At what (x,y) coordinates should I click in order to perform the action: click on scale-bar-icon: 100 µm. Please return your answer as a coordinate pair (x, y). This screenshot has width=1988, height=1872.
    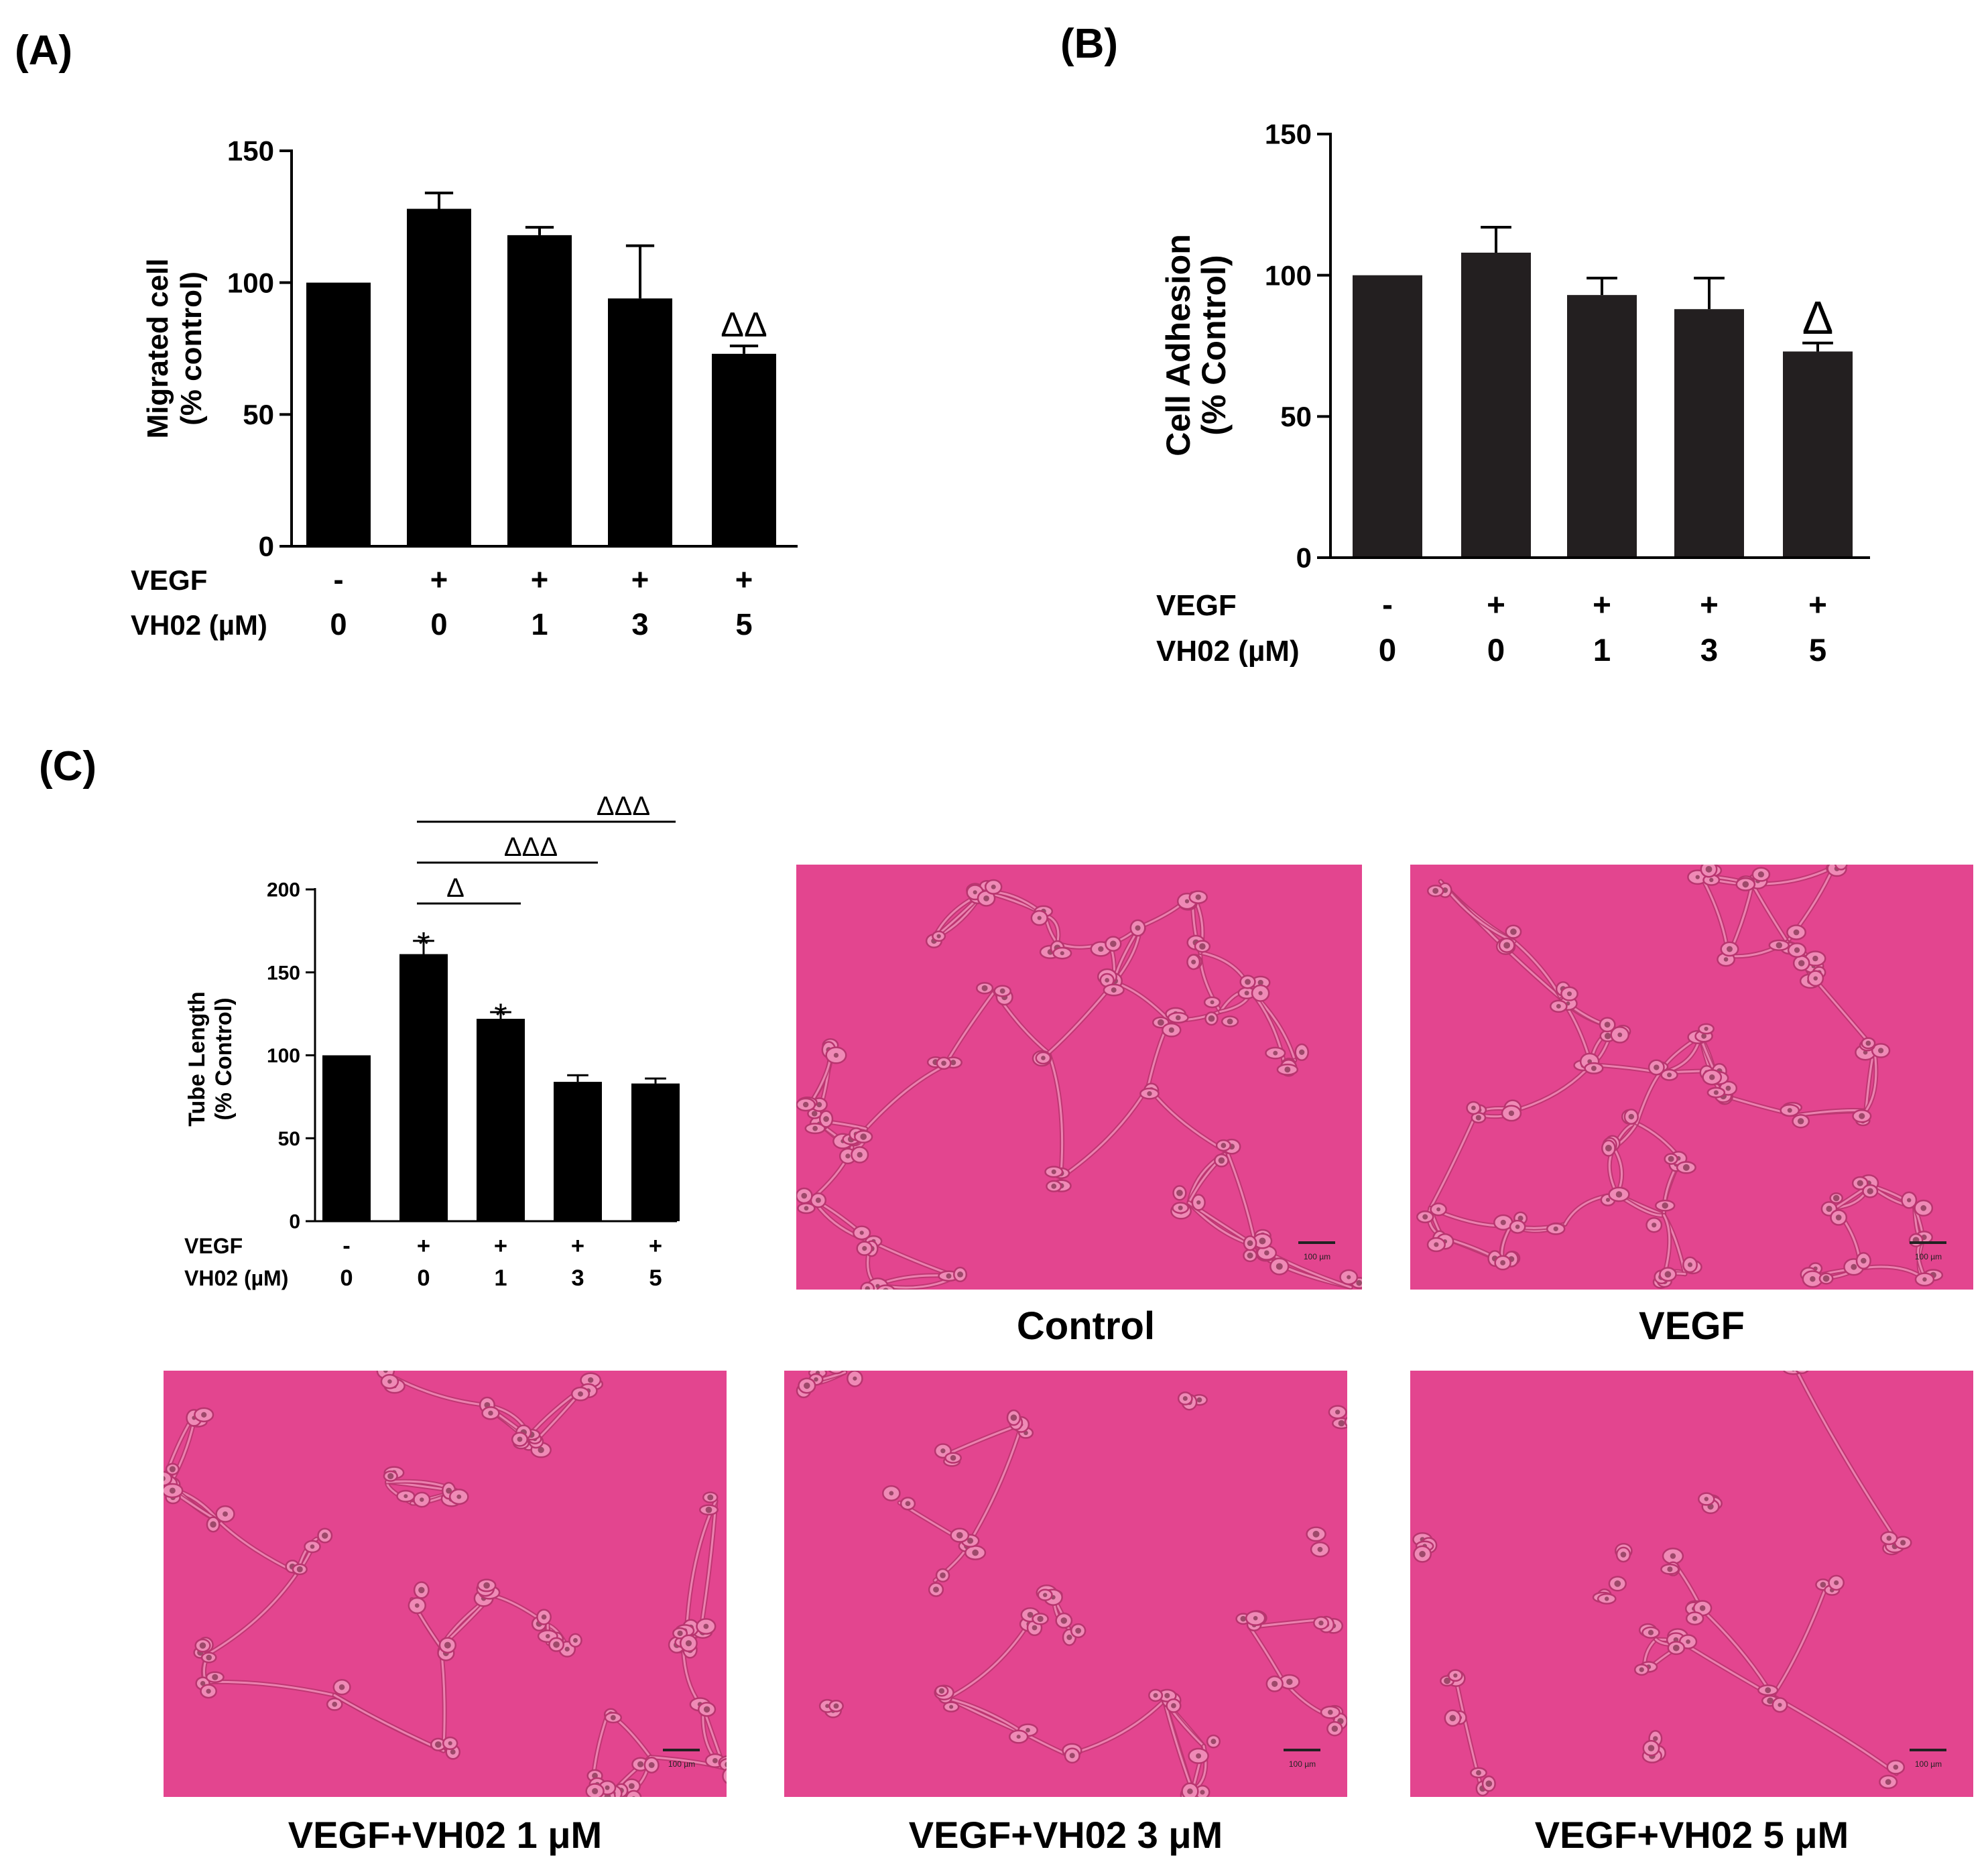
    Looking at the image, I should click on (1316, 1251).